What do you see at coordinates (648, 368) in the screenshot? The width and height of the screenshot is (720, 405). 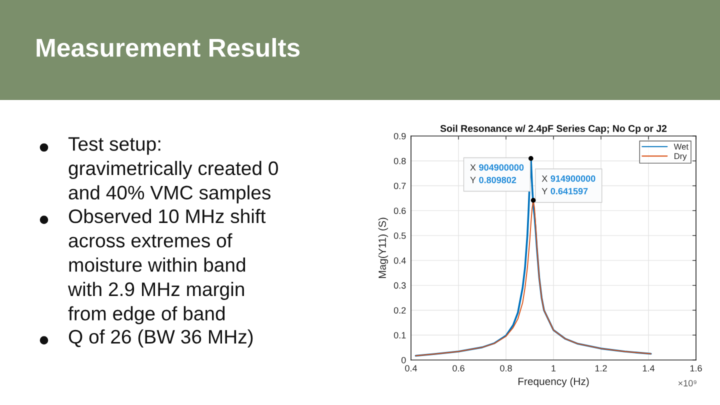 I see `x-tick-label: 1.4` at bounding box center [648, 368].